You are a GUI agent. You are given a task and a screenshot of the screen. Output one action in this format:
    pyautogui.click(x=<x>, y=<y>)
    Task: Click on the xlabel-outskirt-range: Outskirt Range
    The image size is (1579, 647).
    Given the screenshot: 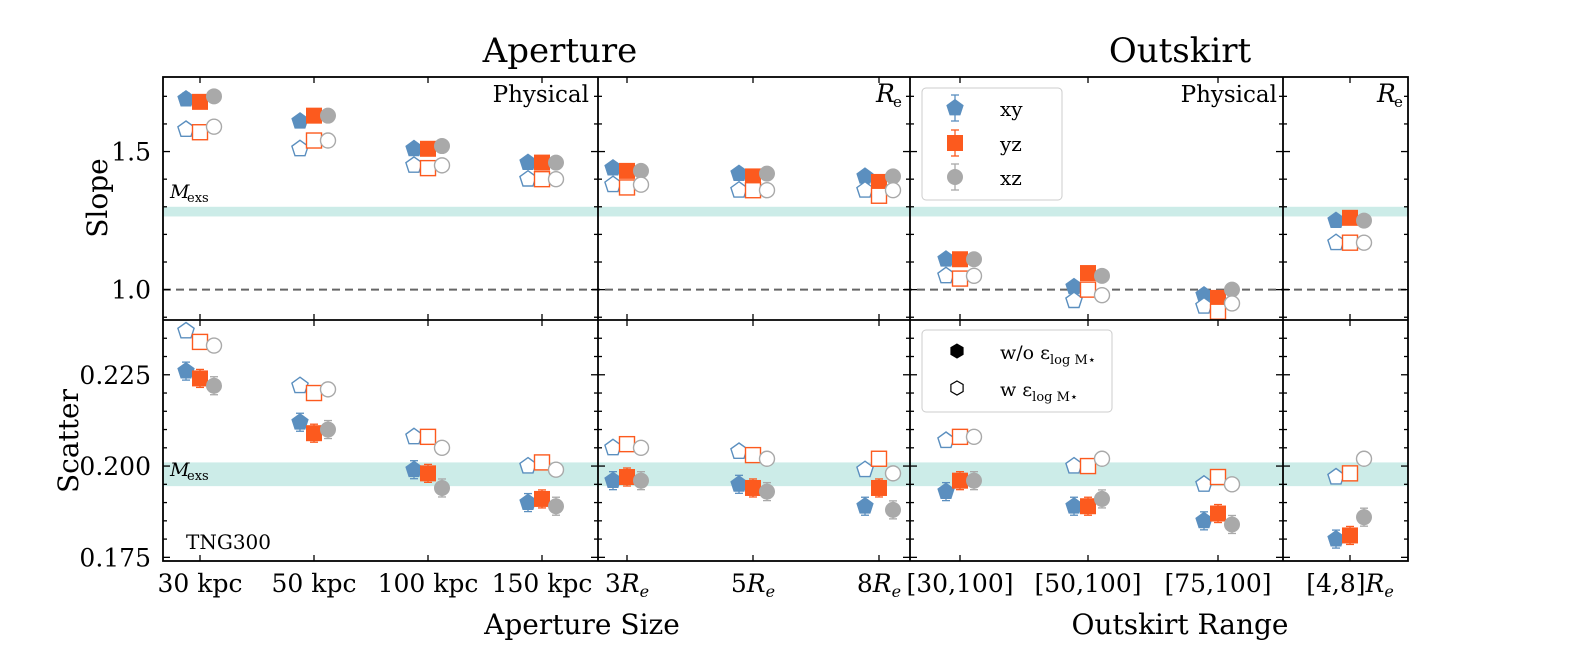 What is the action you would take?
    pyautogui.click(x=1179, y=624)
    